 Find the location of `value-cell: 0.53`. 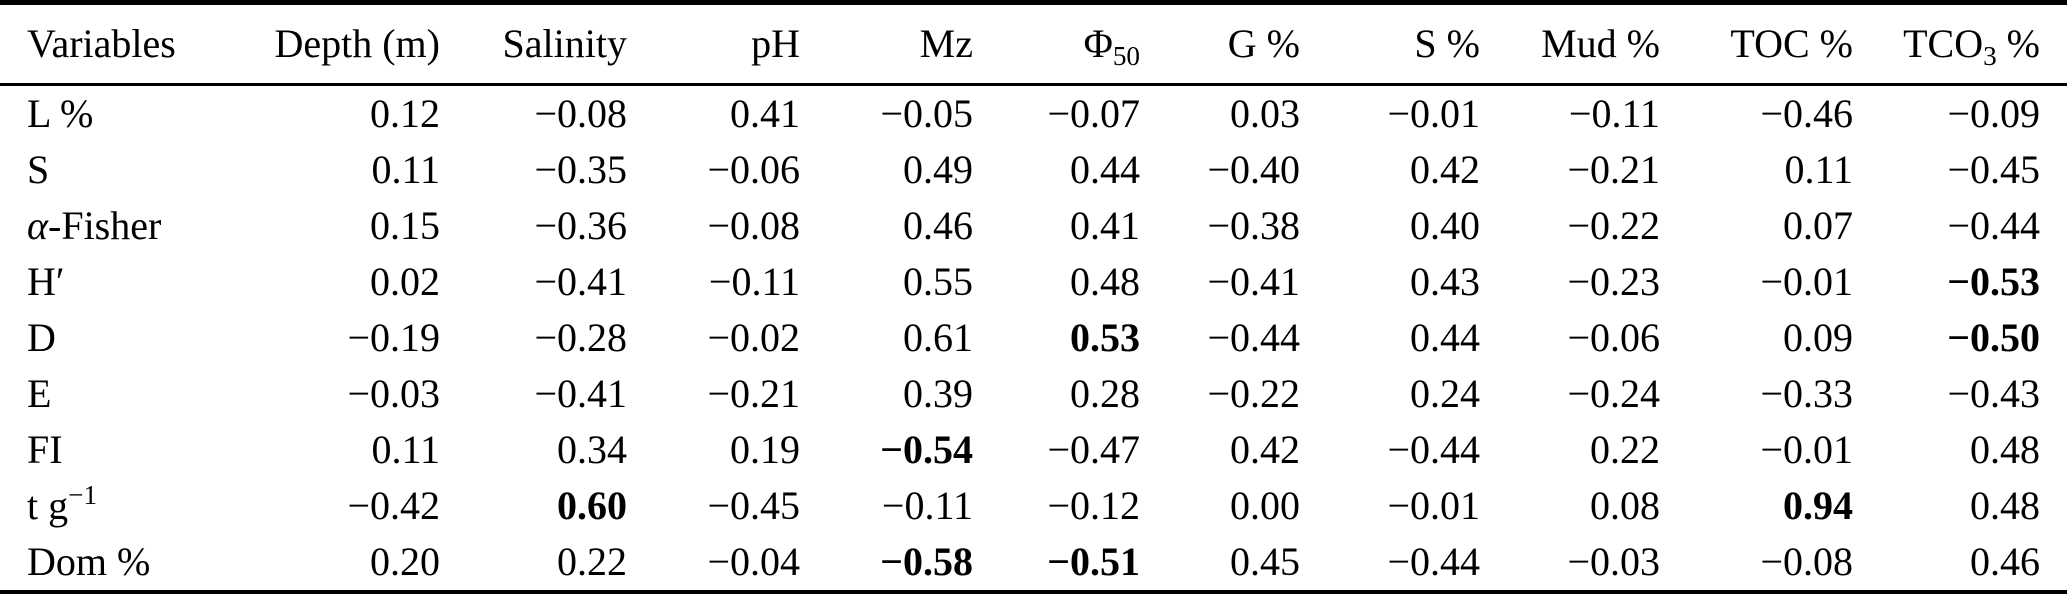

value-cell: 0.53 is located at coordinates (1105, 337).